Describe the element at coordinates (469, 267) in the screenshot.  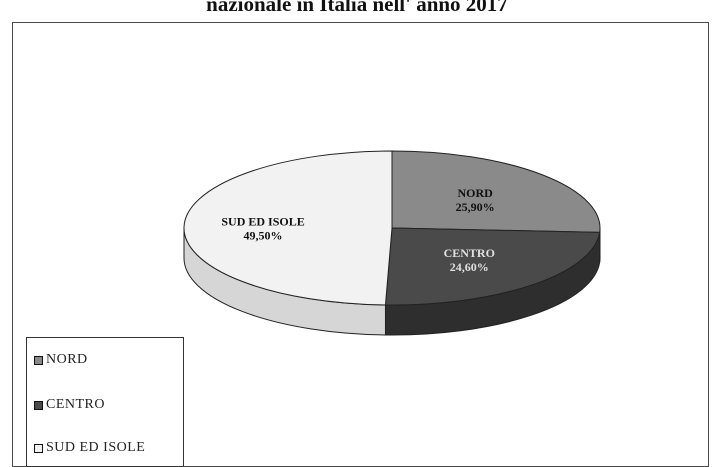
I see `slice-value-centro: 24,60%` at that location.